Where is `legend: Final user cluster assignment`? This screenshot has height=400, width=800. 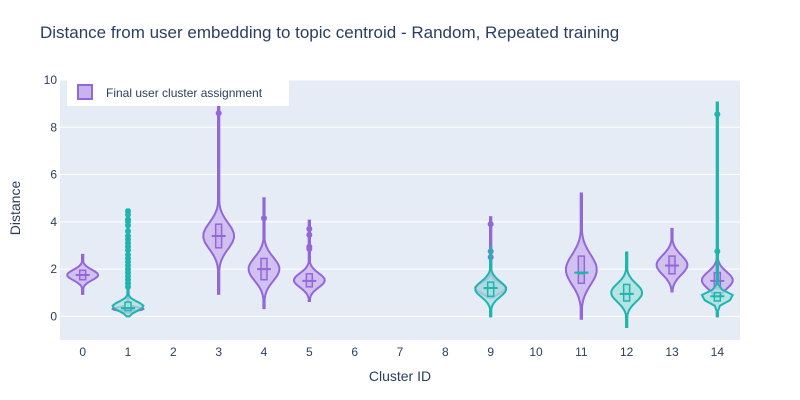 legend: Final user cluster assignment is located at coordinates (178, 92).